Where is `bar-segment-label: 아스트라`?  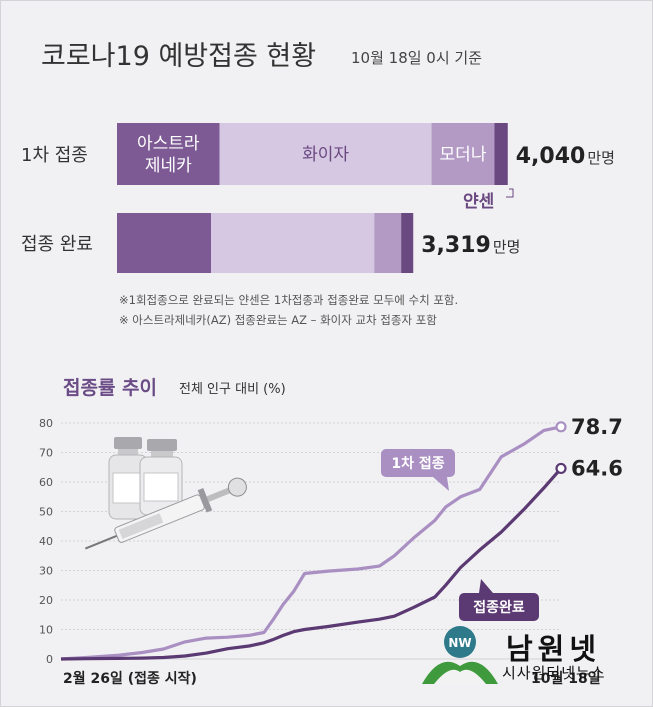
bar-segment-label: 아스트라 is located at coordinates (168, 144).